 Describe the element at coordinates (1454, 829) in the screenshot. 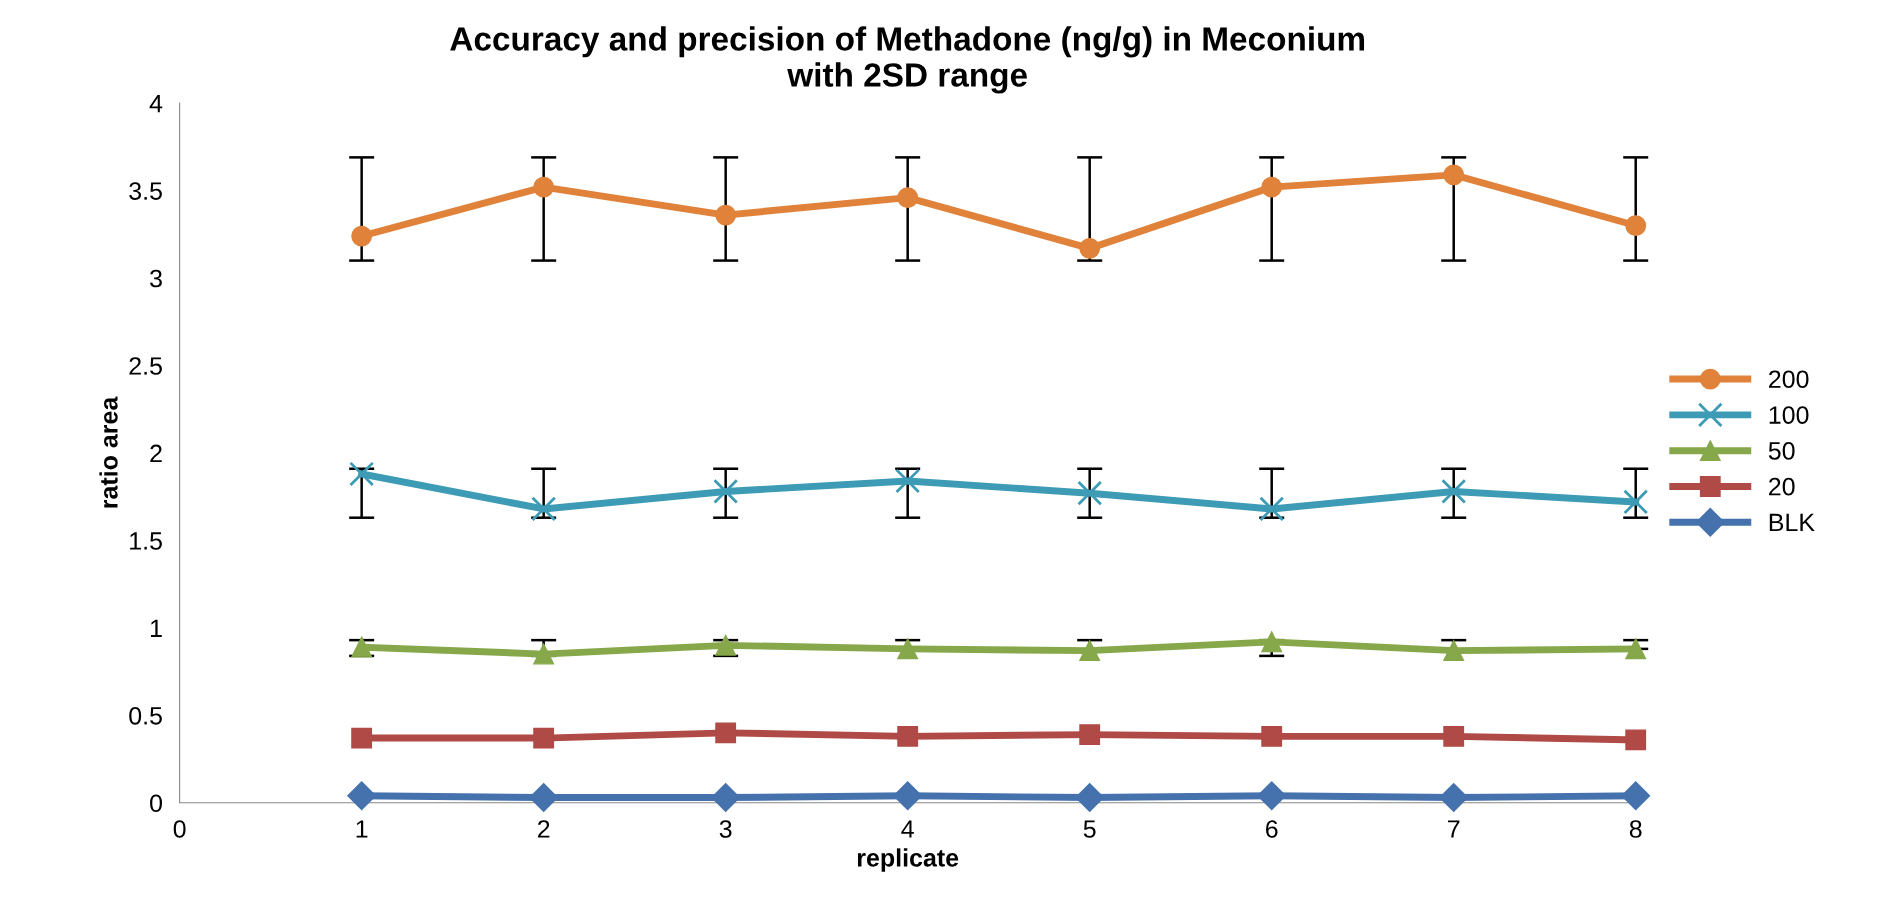

I see `x-tick-label: 7` at that location.